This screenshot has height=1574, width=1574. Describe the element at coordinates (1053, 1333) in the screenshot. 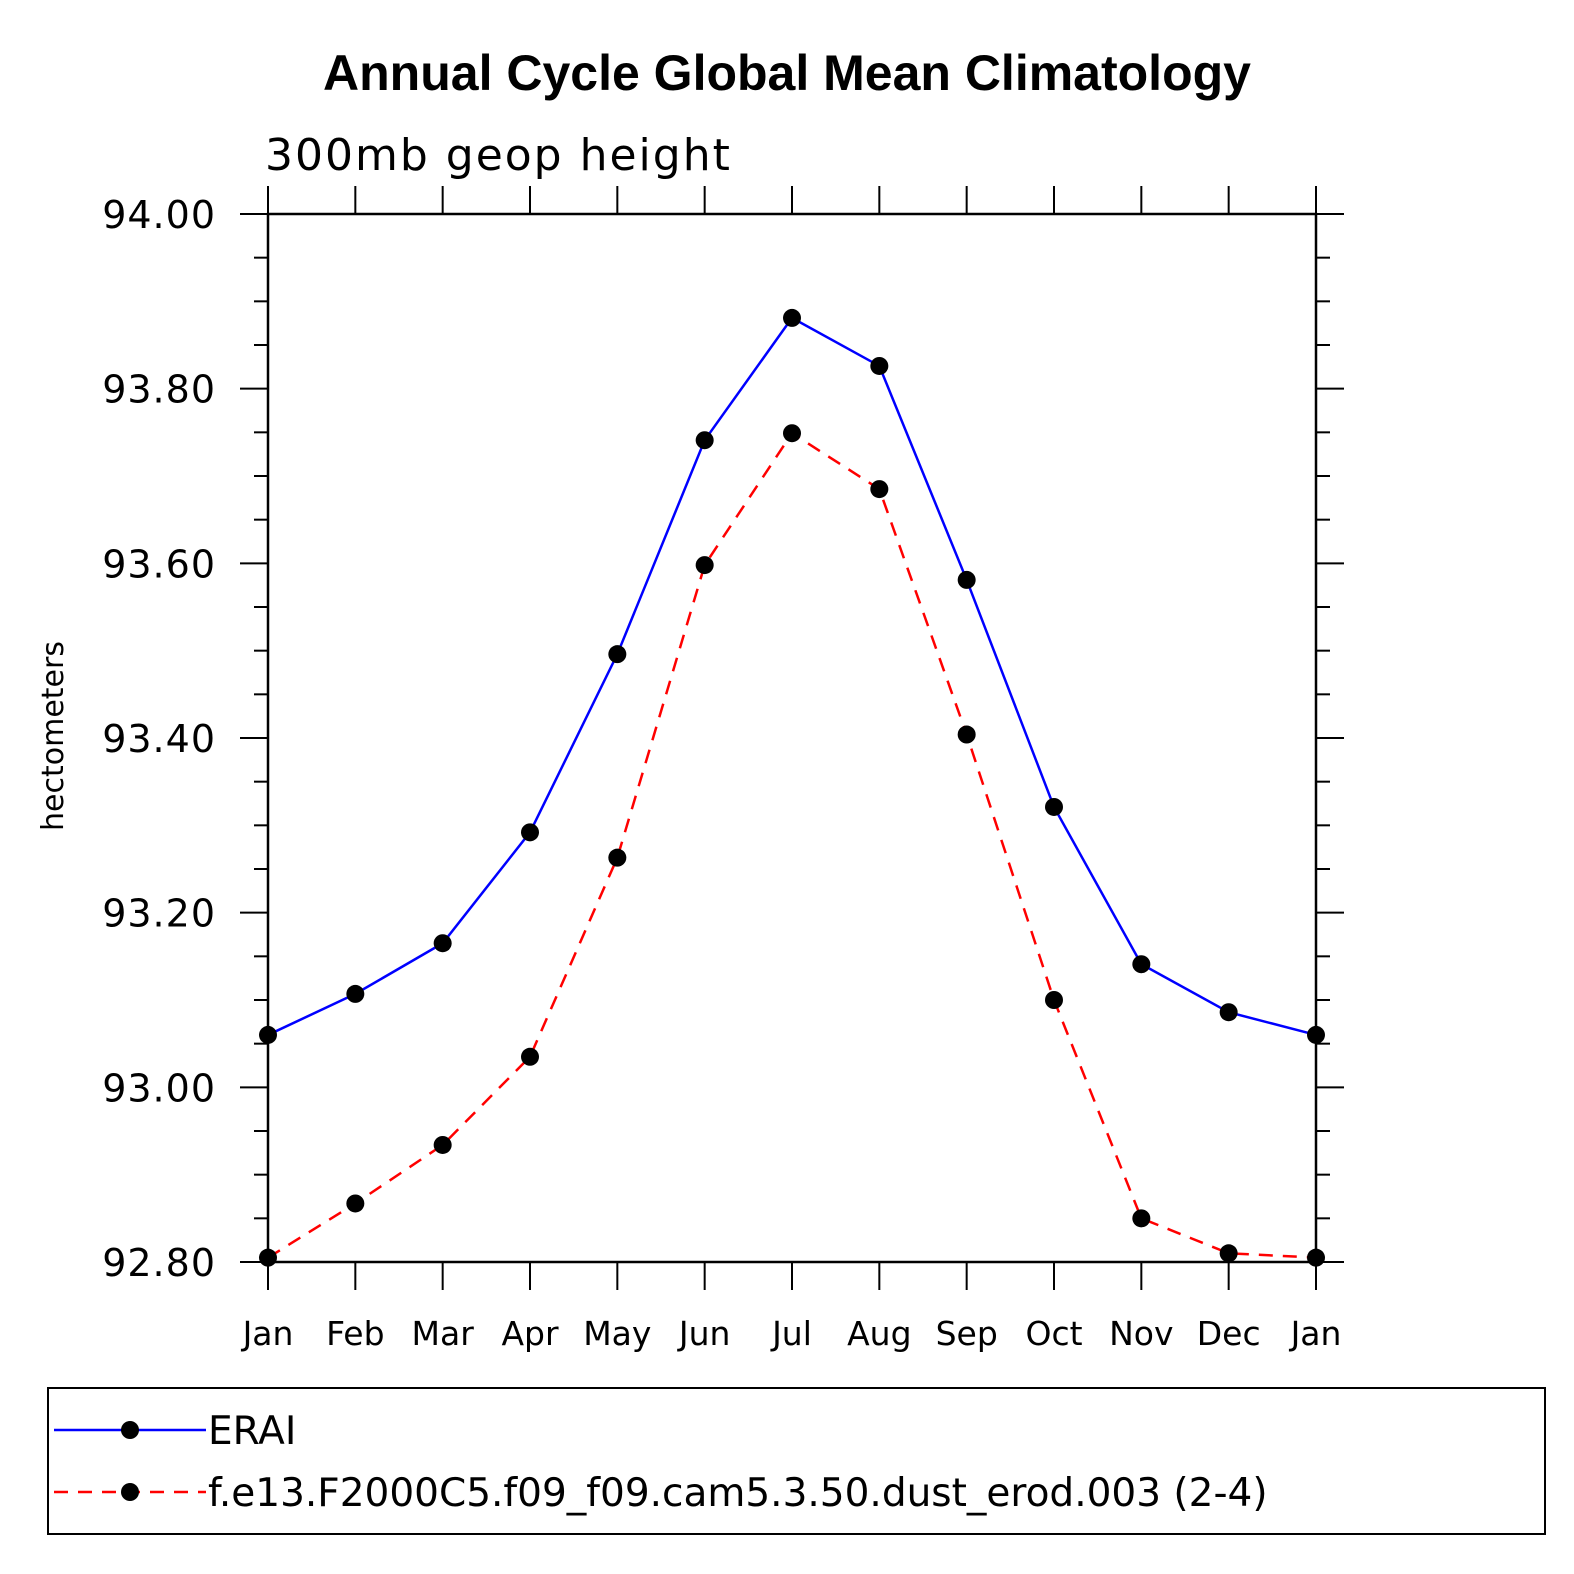

I see `x-tick-label: Oct` at that location.